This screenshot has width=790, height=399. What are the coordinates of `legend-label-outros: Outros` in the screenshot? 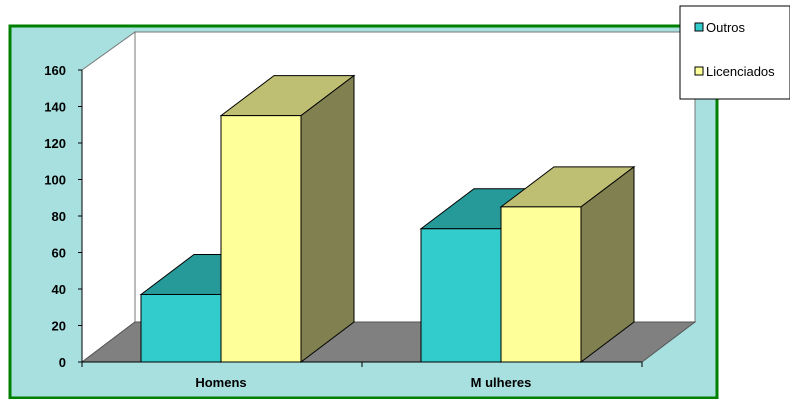 It's located at (726, 27).